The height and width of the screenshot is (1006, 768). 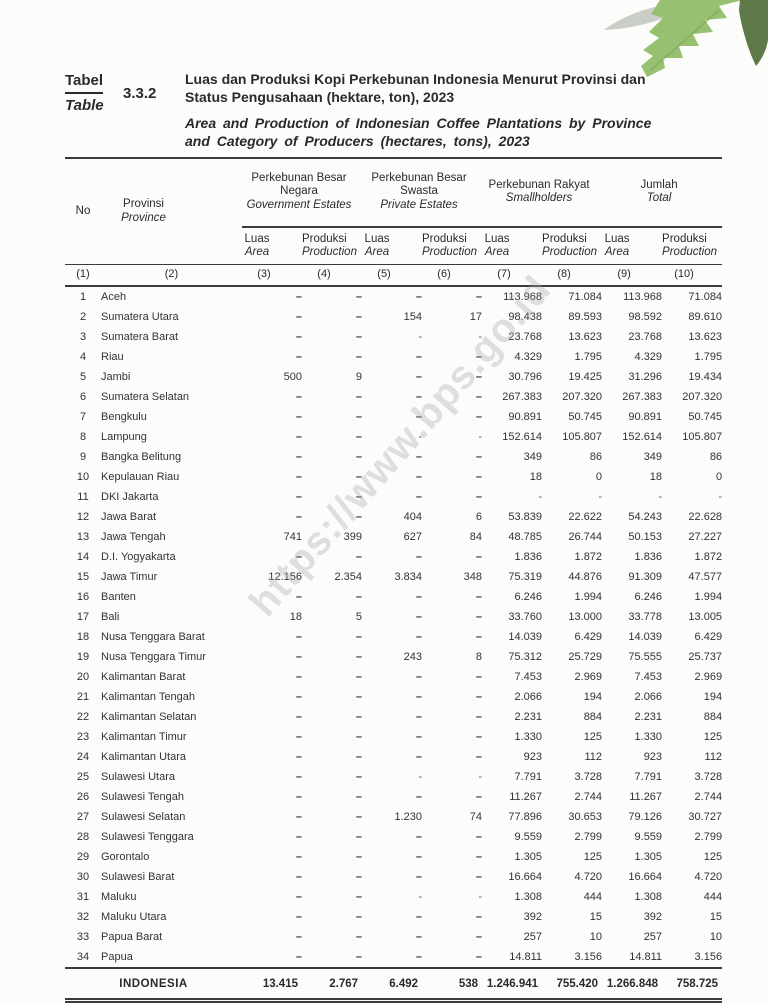 What do you see at coordinates (408, 577) in the screenshot?
I see `value-cell: 3.834` at bounding box center [408, 577].